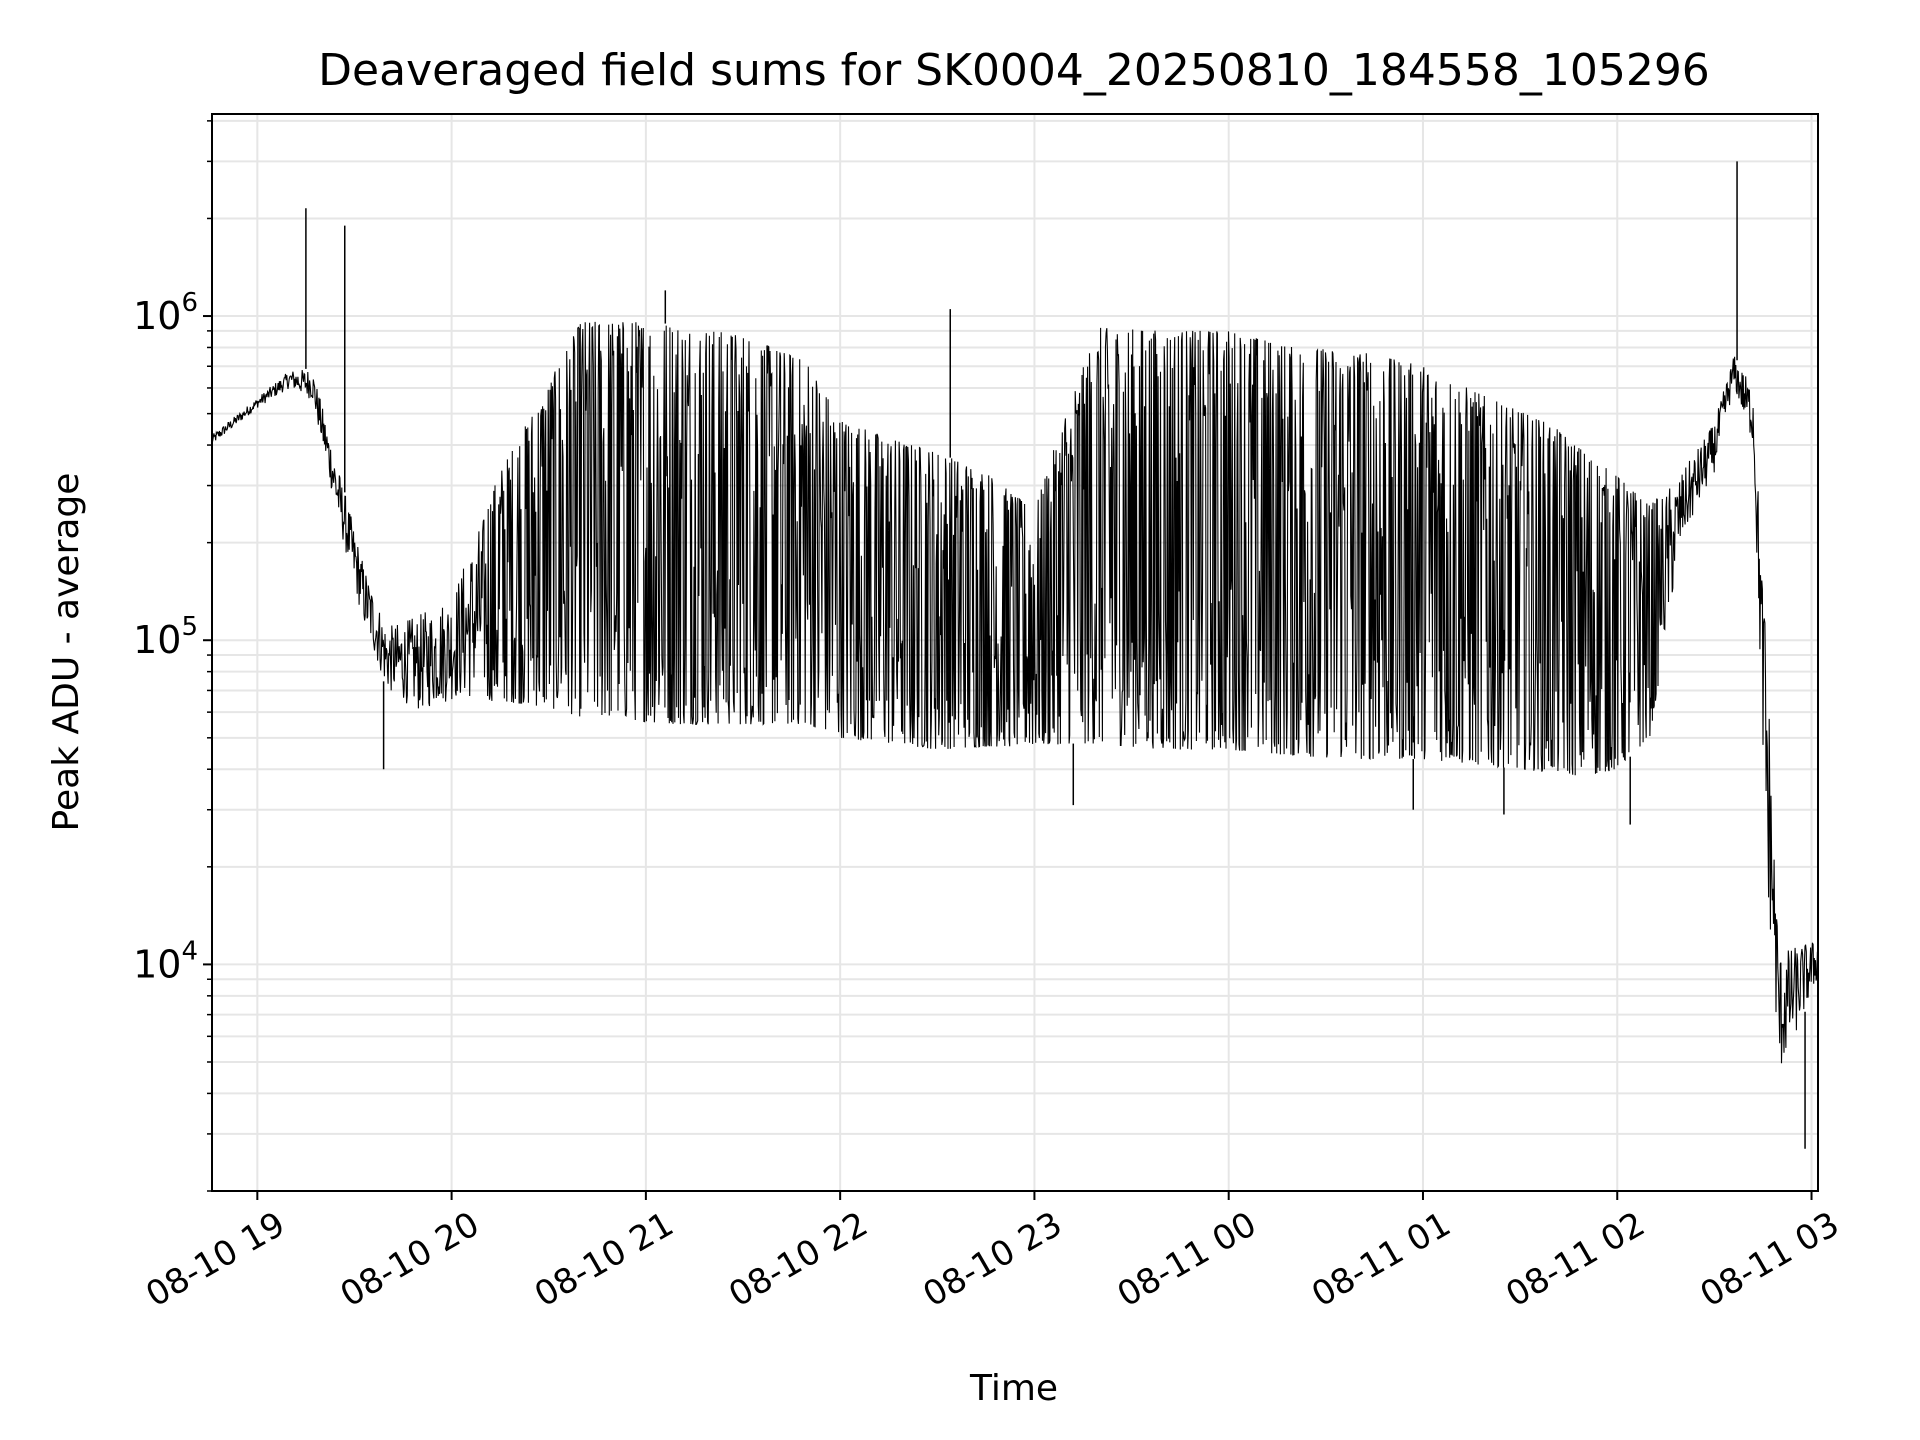 The width and height of the screenshot is (1920, 1440). Describe the element at coordinates (165, 961) in the screenshot. I see `y-tick-label: 10⁴` at that location.